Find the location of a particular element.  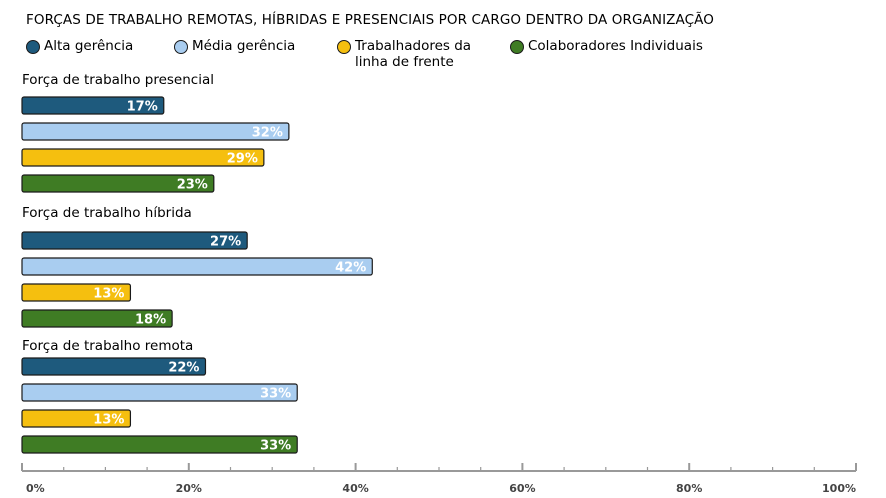

legend-label: Média gerência is located at coordinates (244, 46).